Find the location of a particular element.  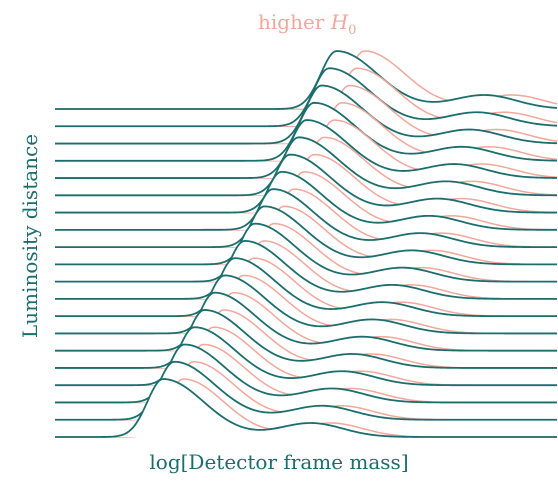

higher-h0-annotation: higher H0 is located at coordinates (307, 24).